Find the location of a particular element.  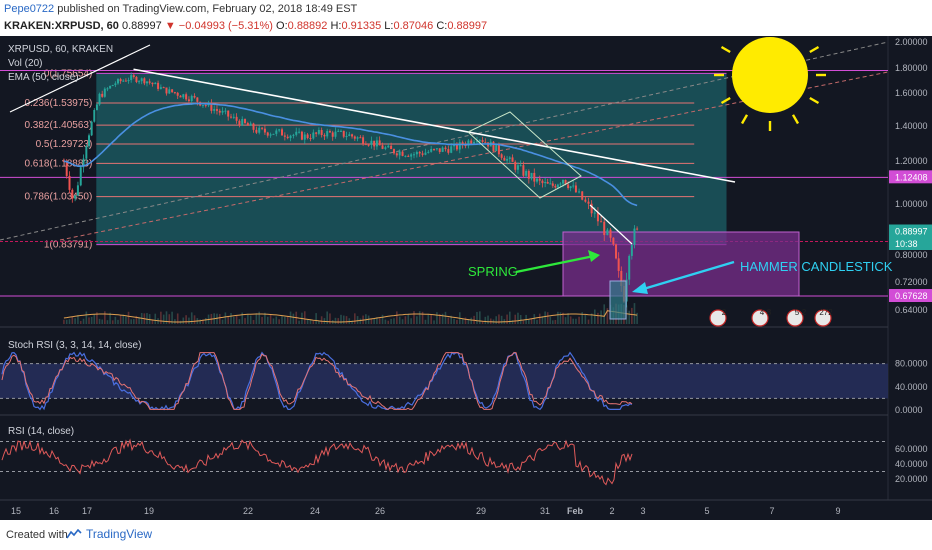

stoch-band is located at coordinates (444, 381).